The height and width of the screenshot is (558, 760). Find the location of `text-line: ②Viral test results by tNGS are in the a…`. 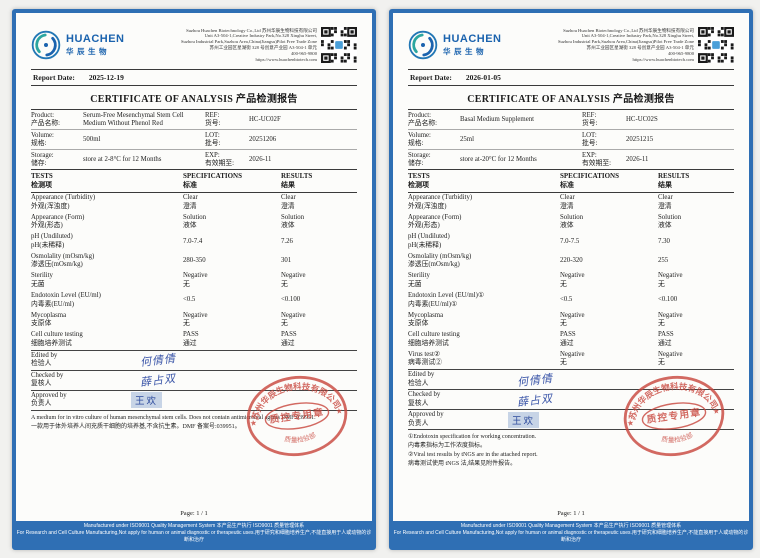

text-line: ②Viral test results by tNGS are in the a… is located at coordinates (473, 455).